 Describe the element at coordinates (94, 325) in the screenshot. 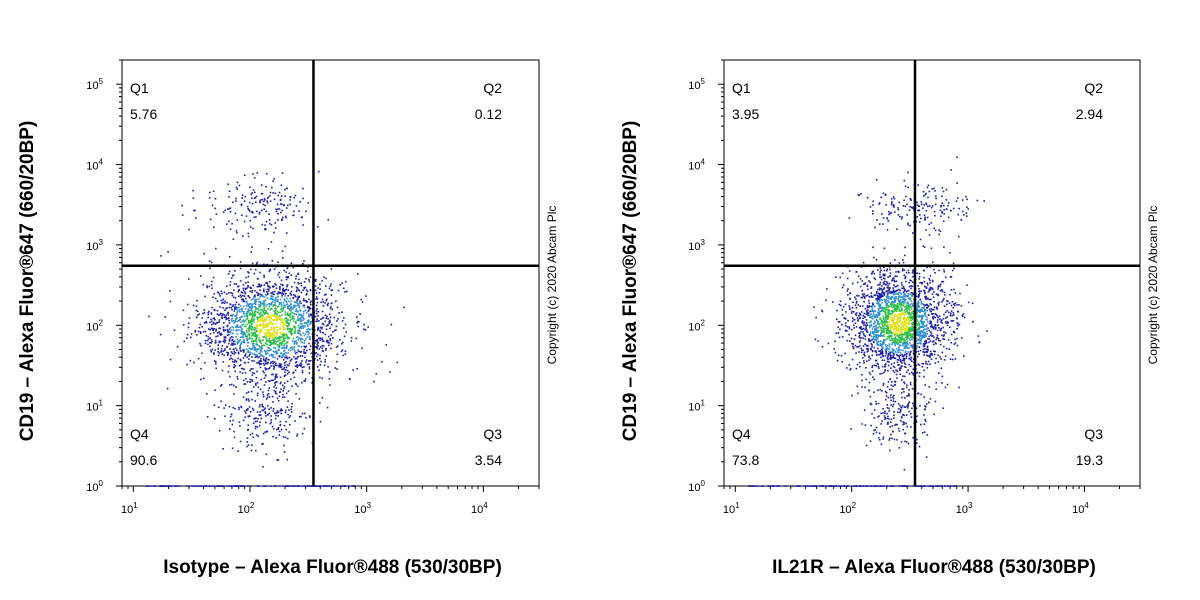

I see `y-tick-label: 102` at that location.